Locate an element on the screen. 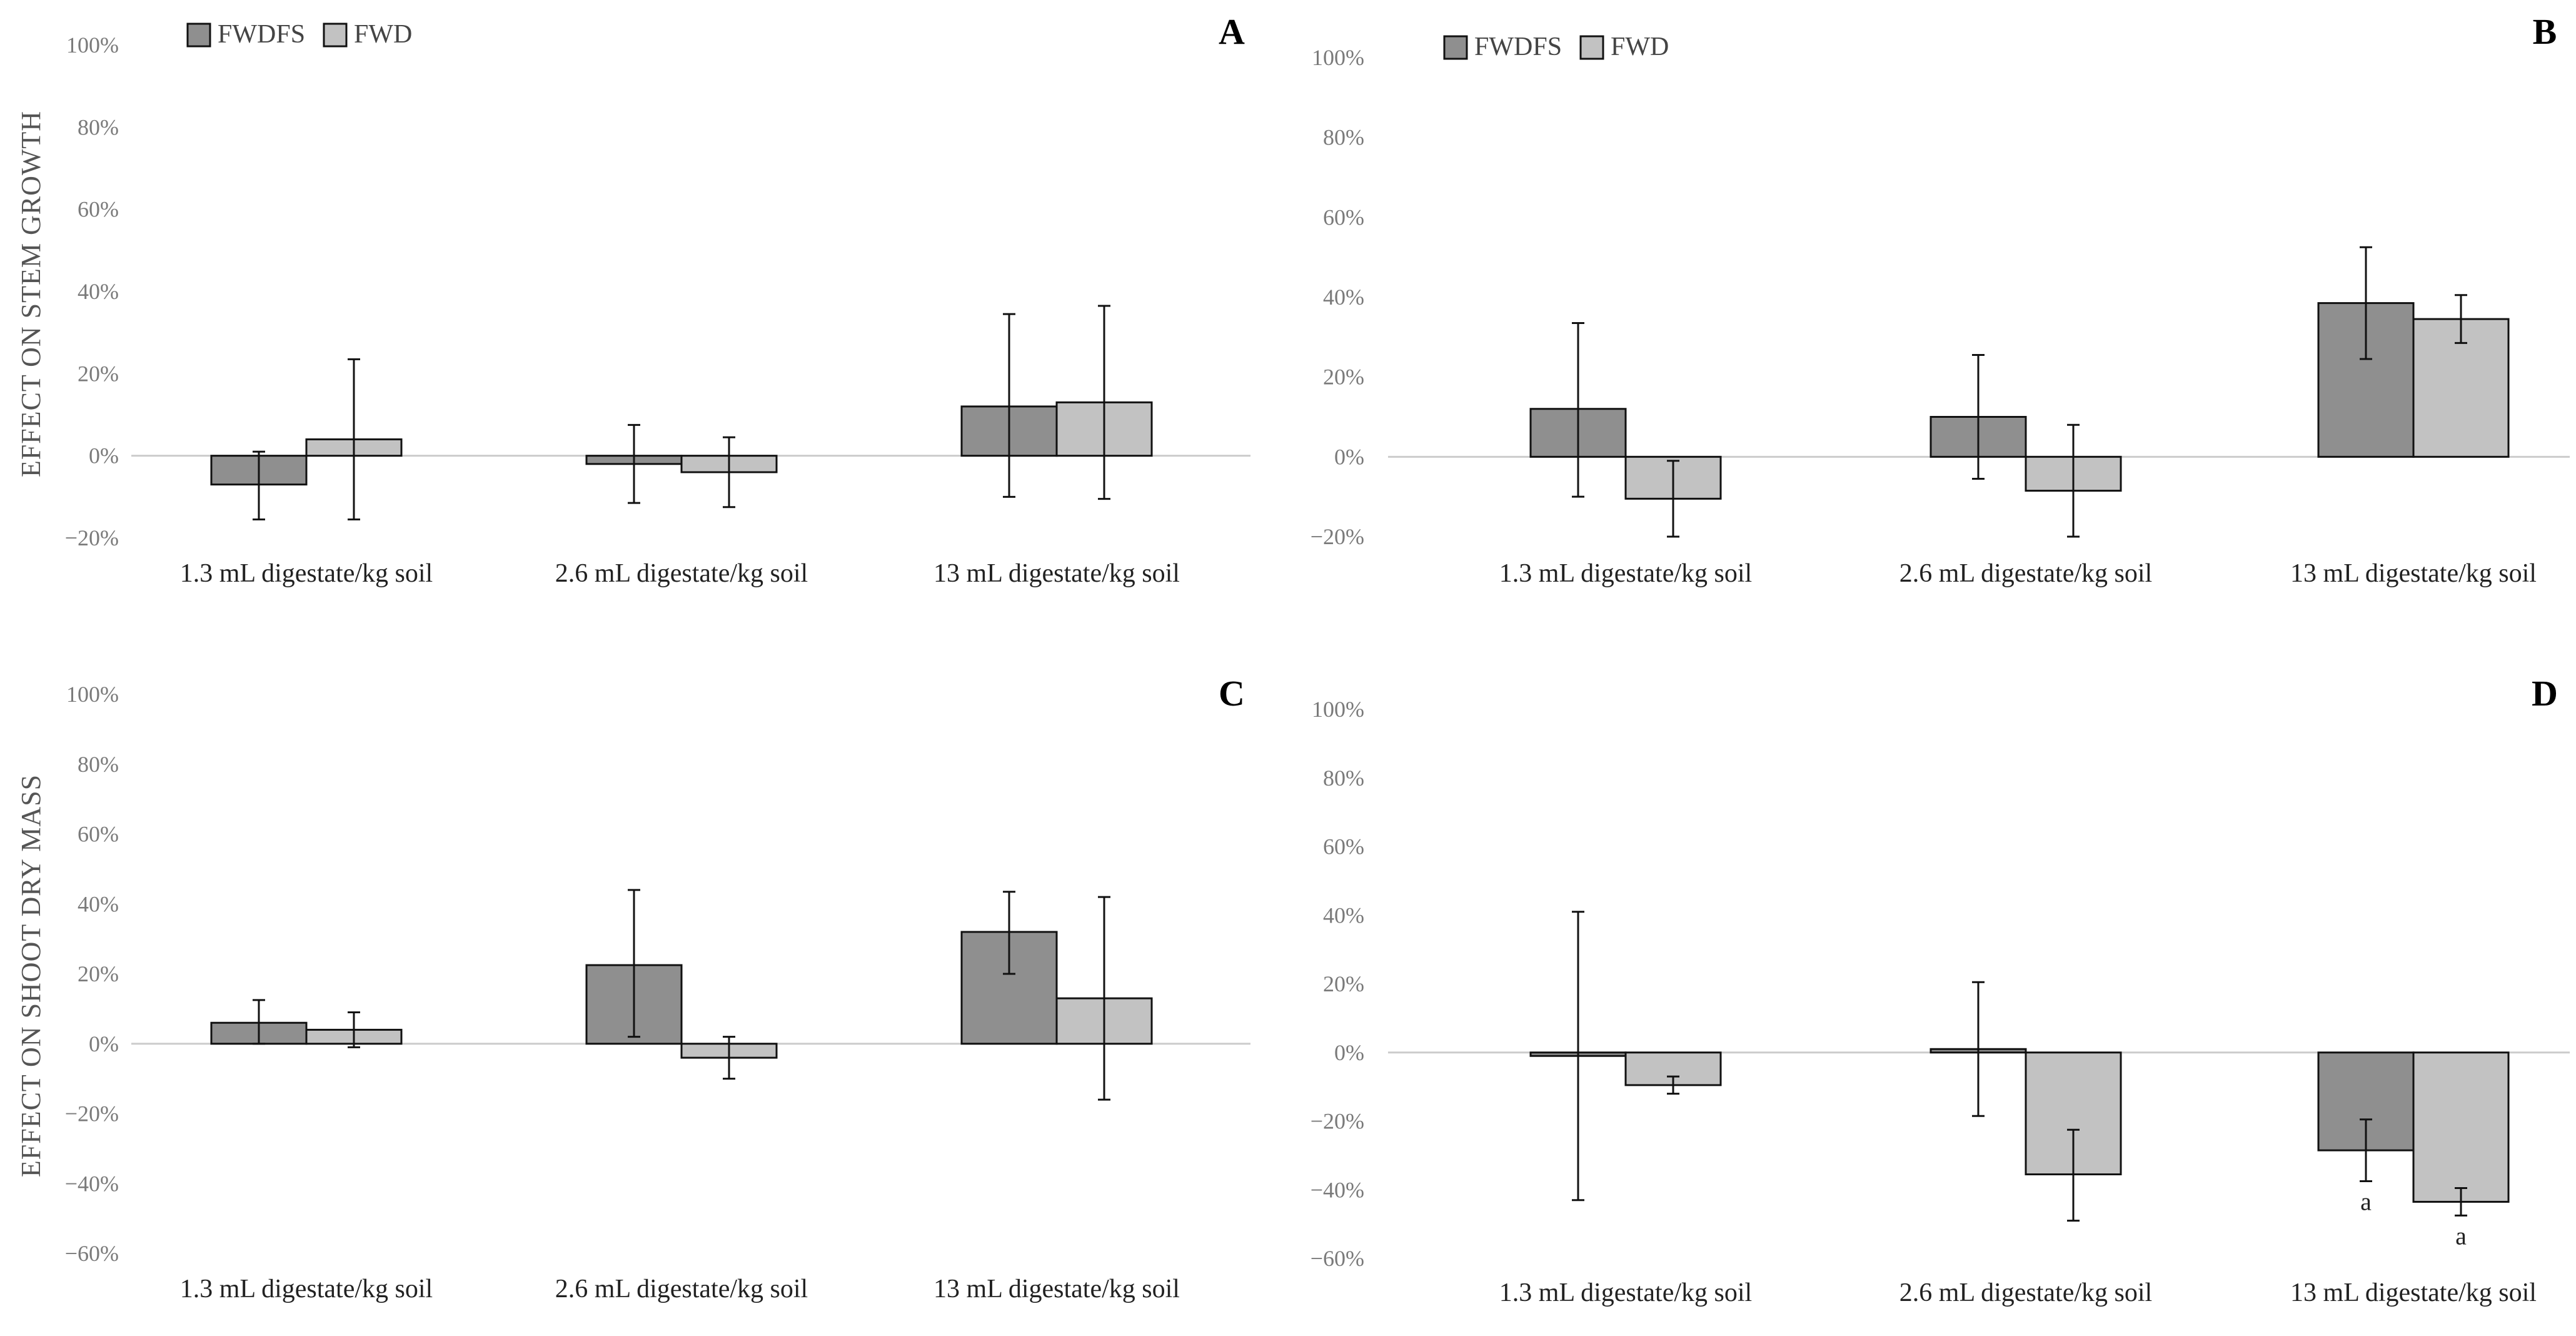  bar-fwdfs is located at coordinates (1009, 988).